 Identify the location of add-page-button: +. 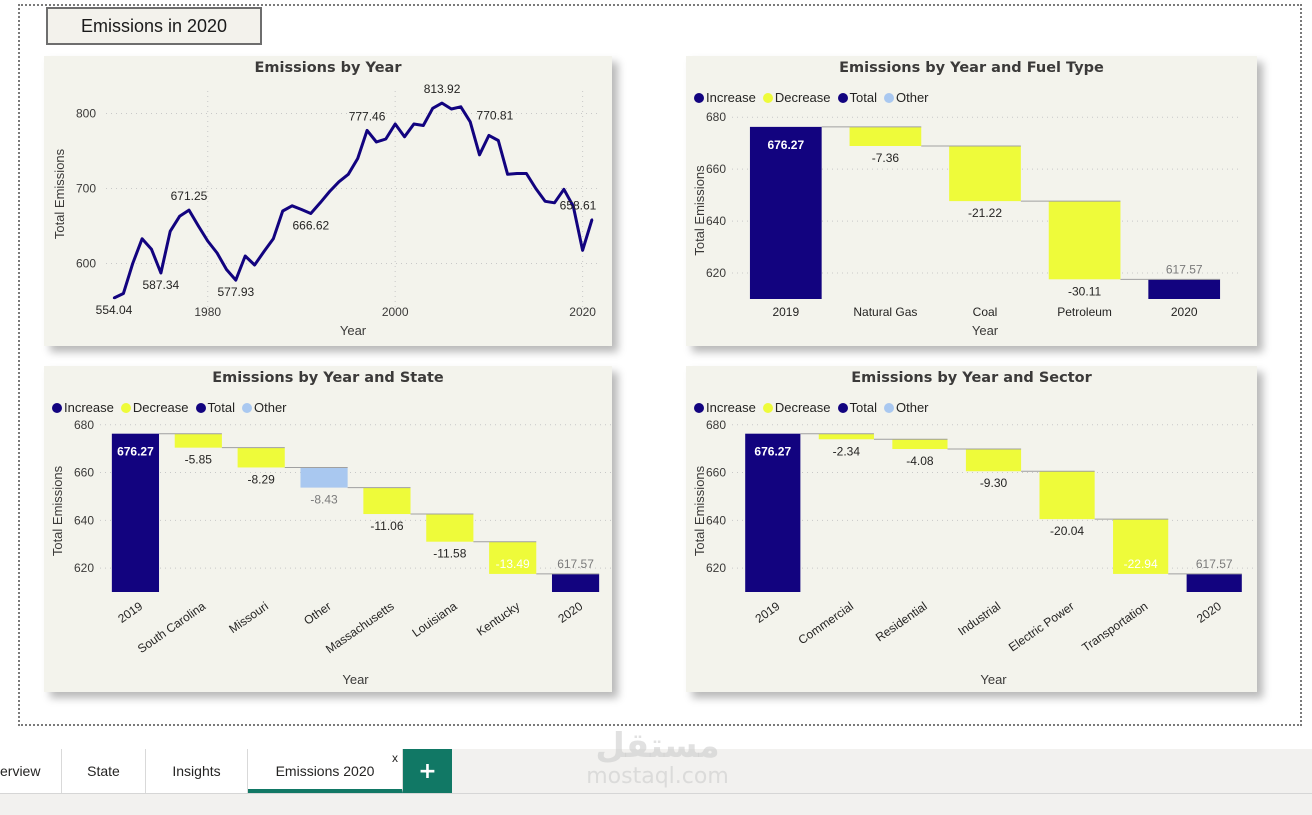
(427, 771).